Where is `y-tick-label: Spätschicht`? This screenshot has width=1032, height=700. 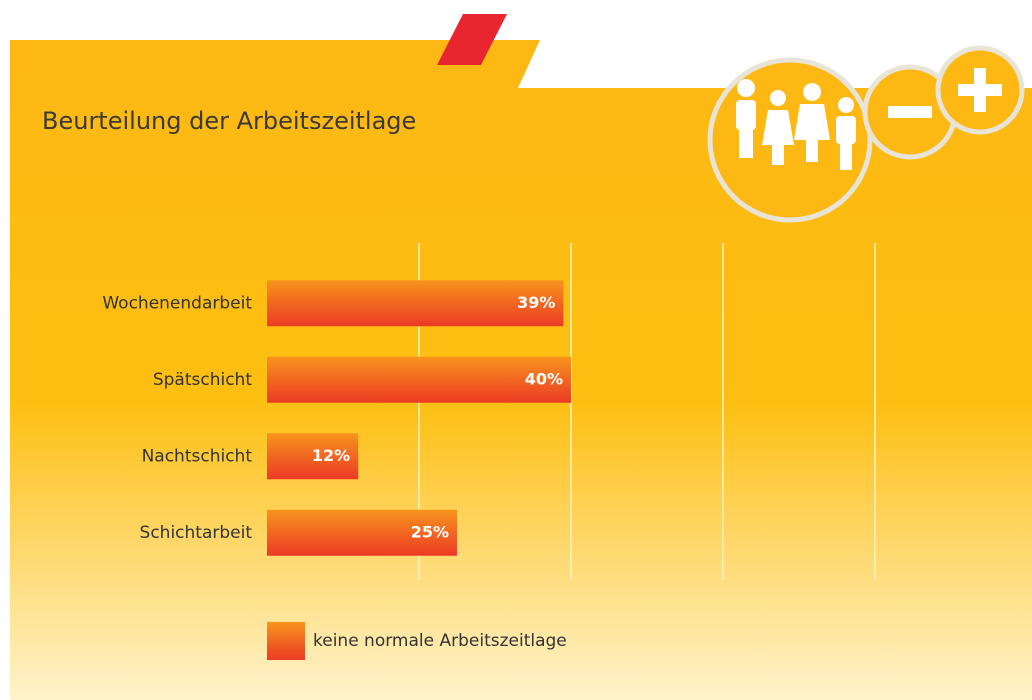 y-tick-label: Spätschicht is located at coordinates (202, 380).